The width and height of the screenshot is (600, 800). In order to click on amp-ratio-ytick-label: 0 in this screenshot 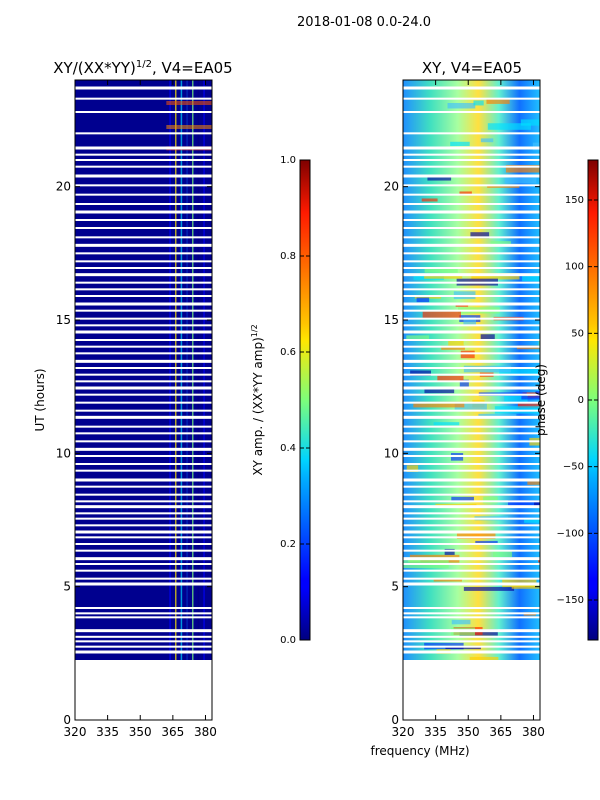, I will do `click(67, 720)`.